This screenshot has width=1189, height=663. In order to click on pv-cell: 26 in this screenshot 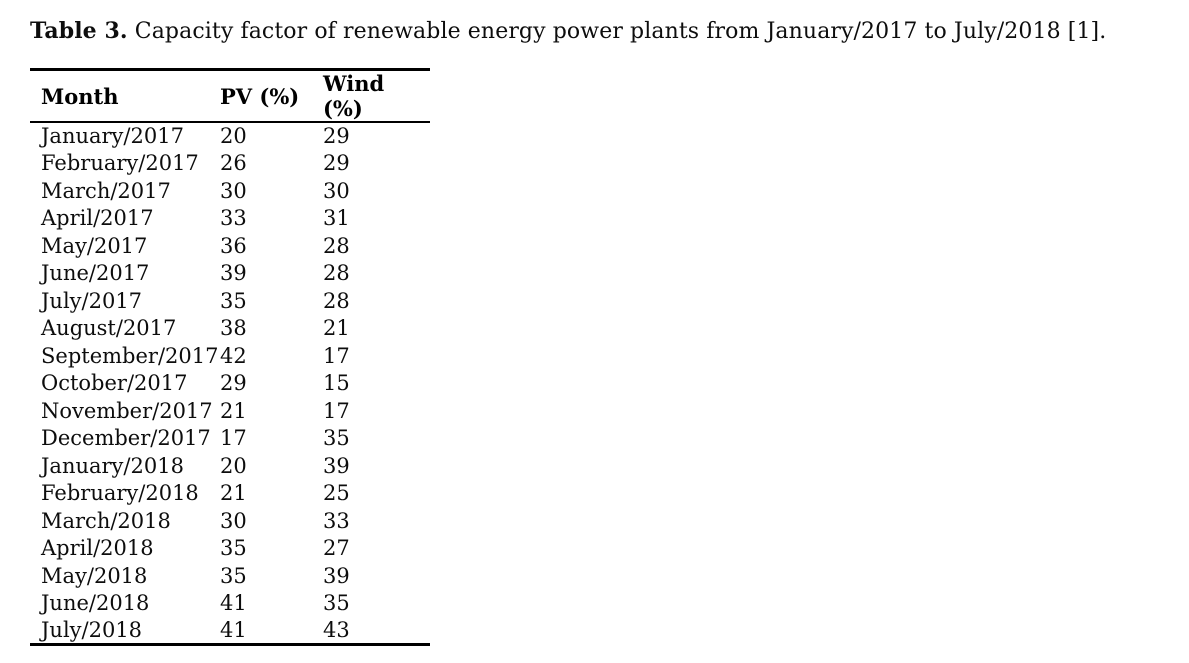, I will do `click(233, 163)`.